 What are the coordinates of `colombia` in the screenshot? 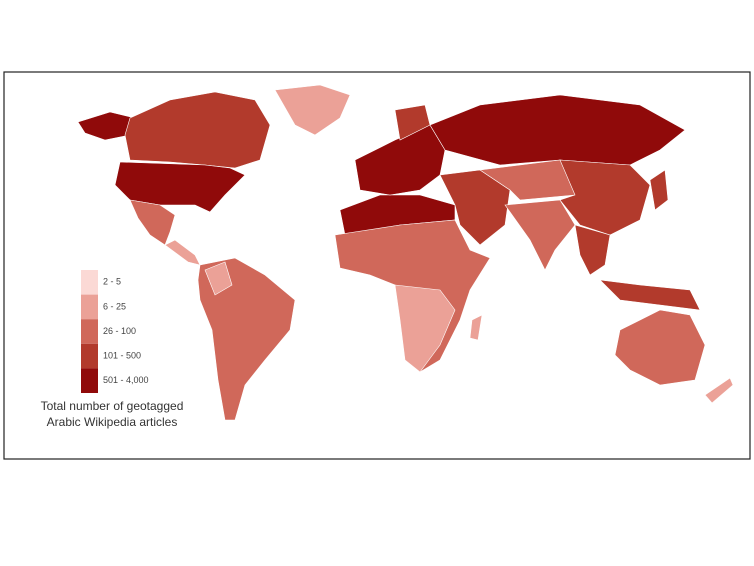 It's located at (218, 278).